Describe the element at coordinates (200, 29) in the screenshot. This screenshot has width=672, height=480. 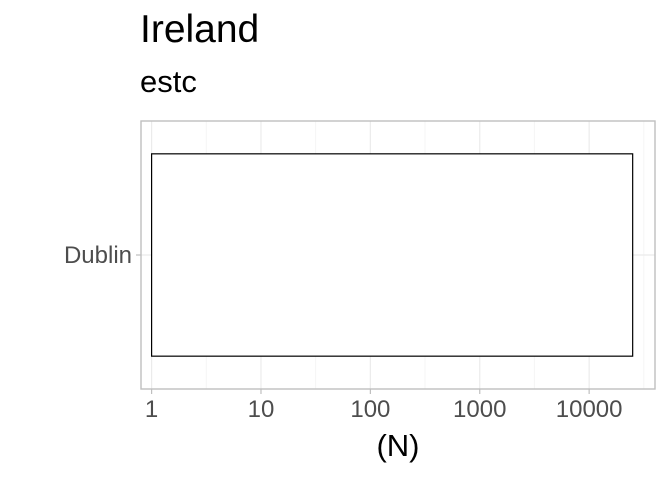
I see `chart-title: Ireland` at that location.